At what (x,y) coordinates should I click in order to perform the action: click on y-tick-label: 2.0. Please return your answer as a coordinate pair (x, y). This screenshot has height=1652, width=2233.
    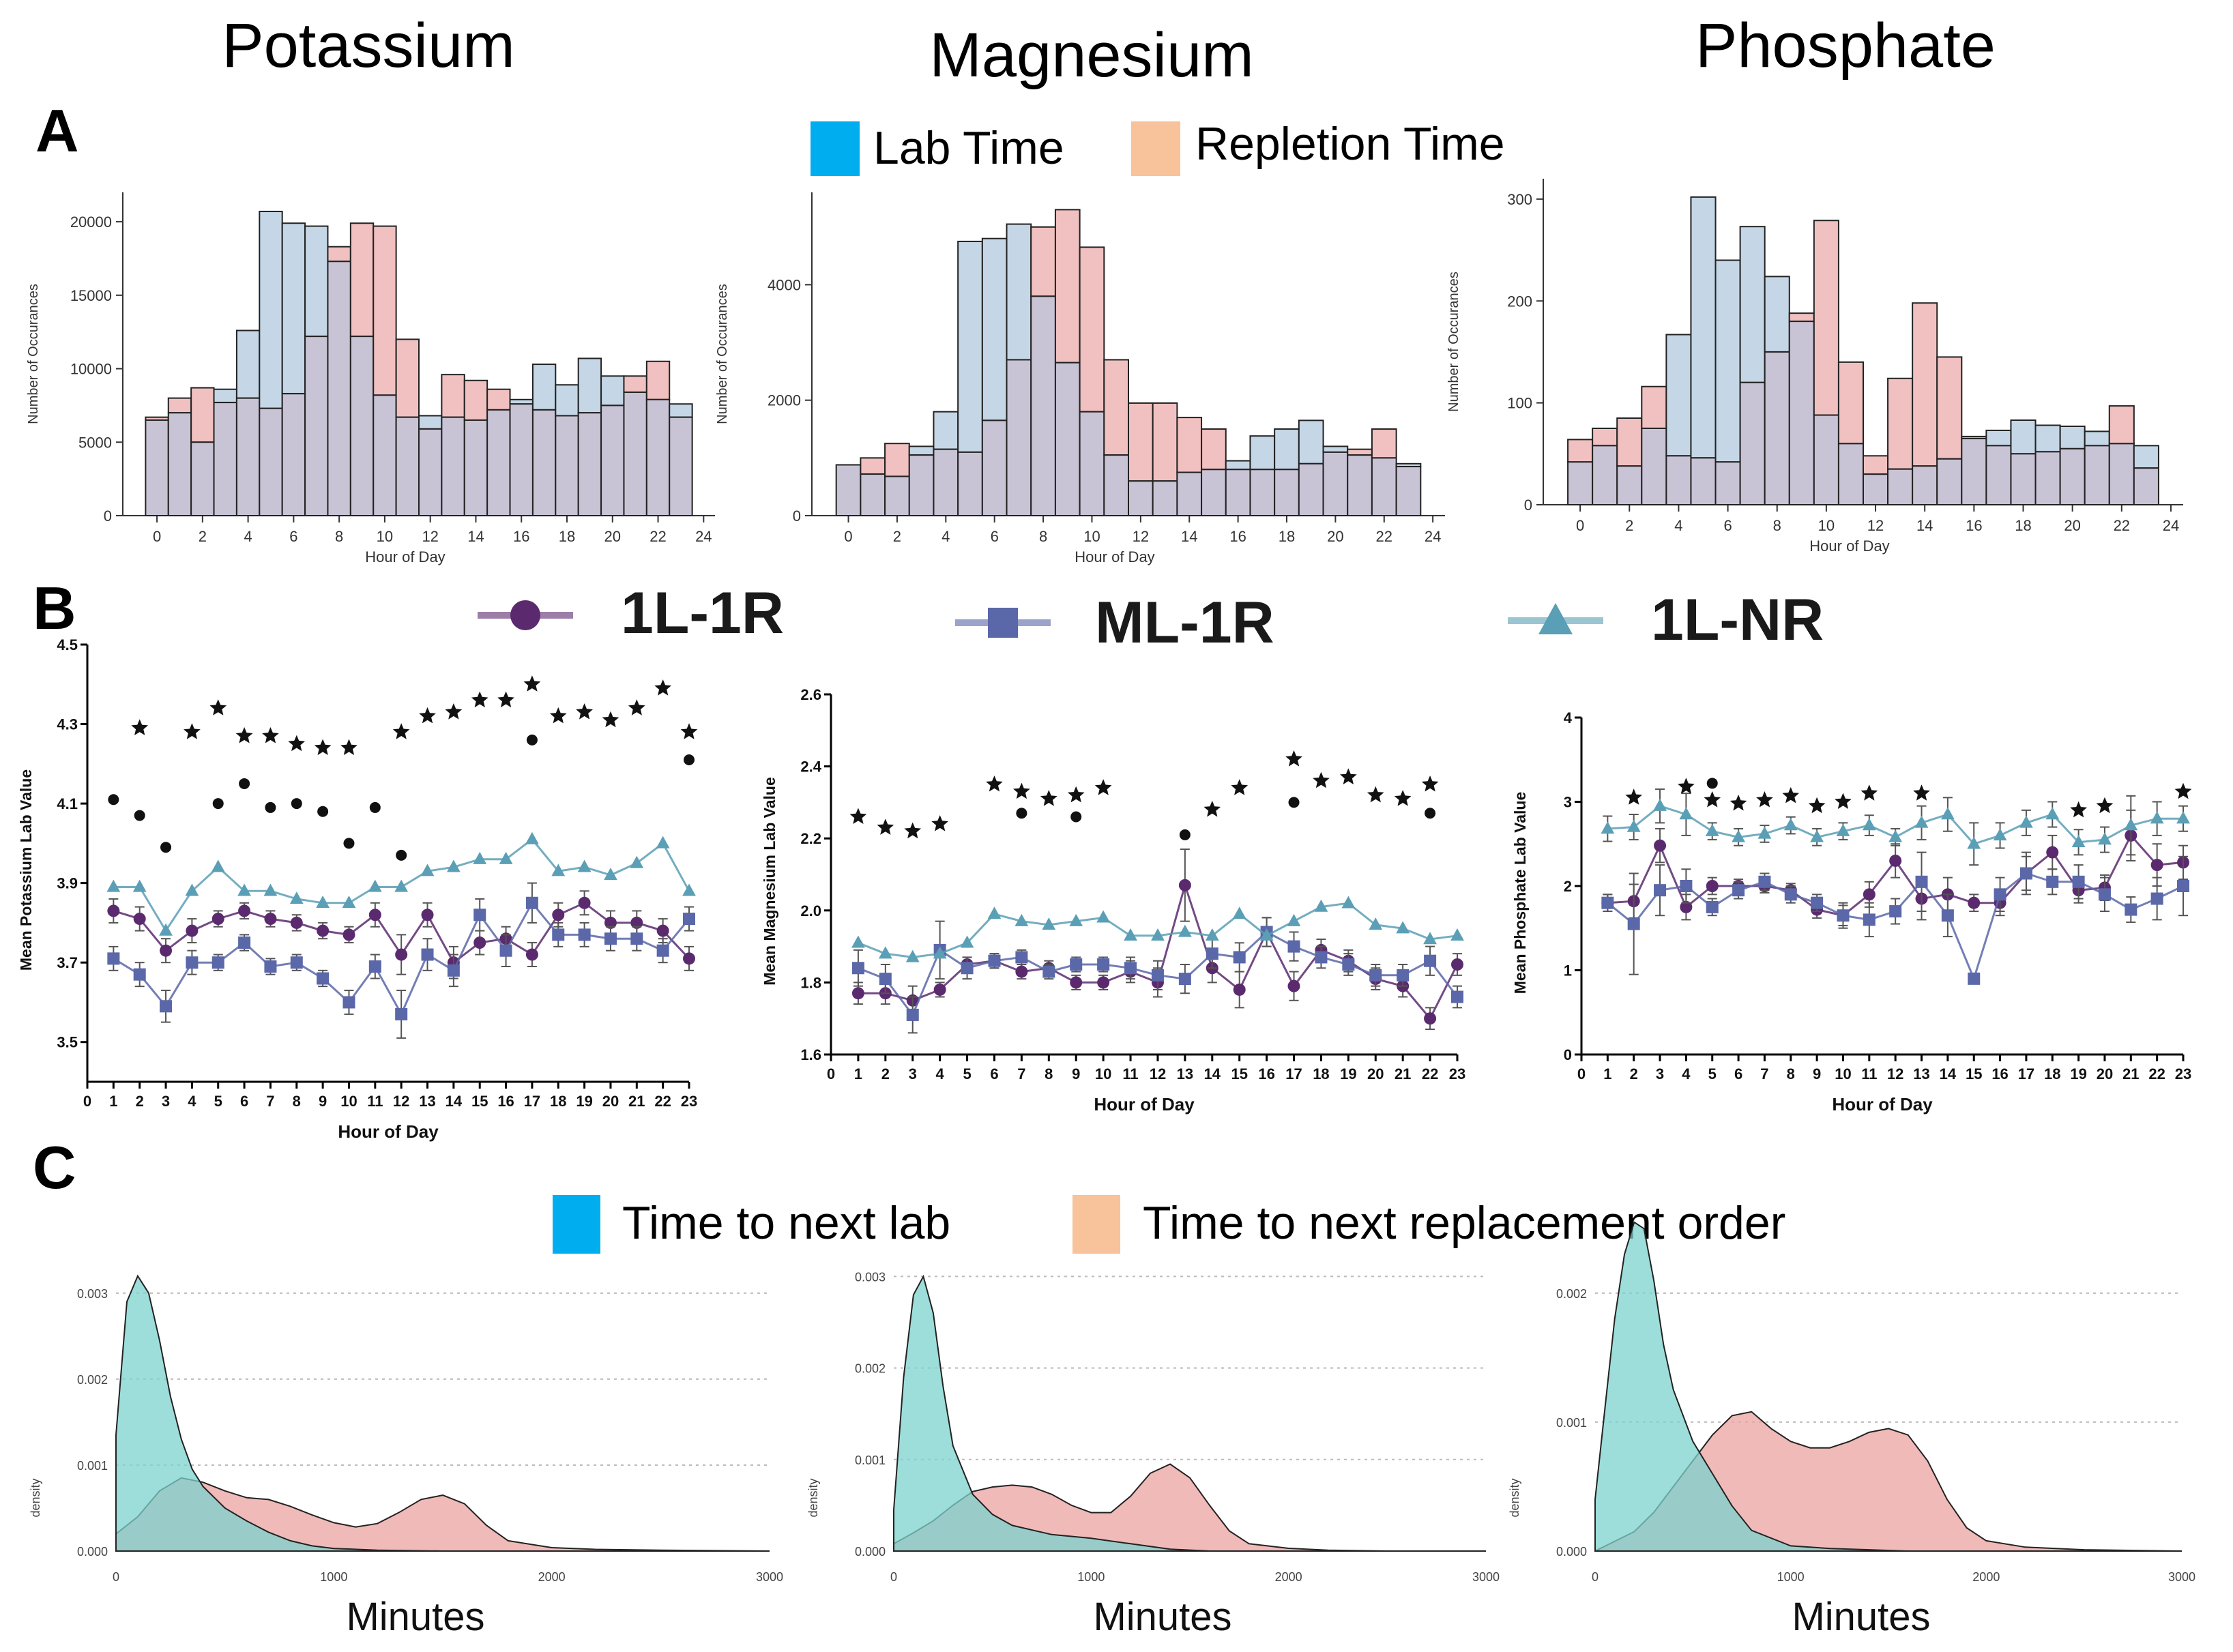
    Looking at the image, I should click on (810, 911).